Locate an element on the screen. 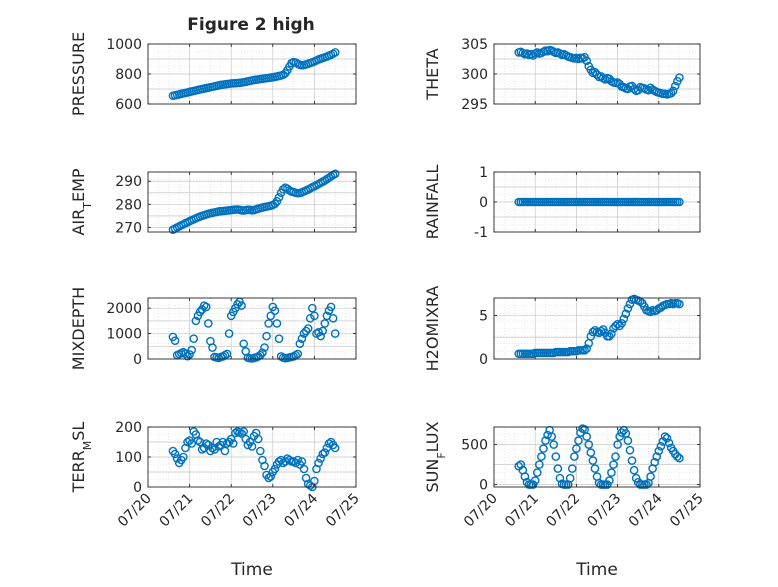 The image size is (778, 587). y-tick-label: 300 is located at coordinates (474, 75).